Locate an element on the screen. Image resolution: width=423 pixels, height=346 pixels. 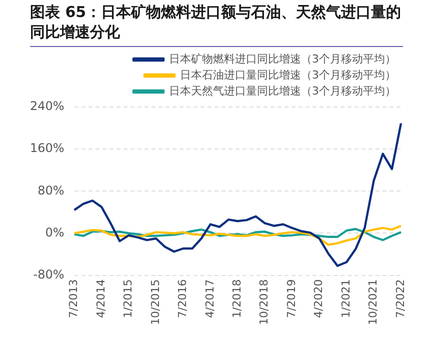
y-tick-label: 80% is located at coordinates (51, 190).